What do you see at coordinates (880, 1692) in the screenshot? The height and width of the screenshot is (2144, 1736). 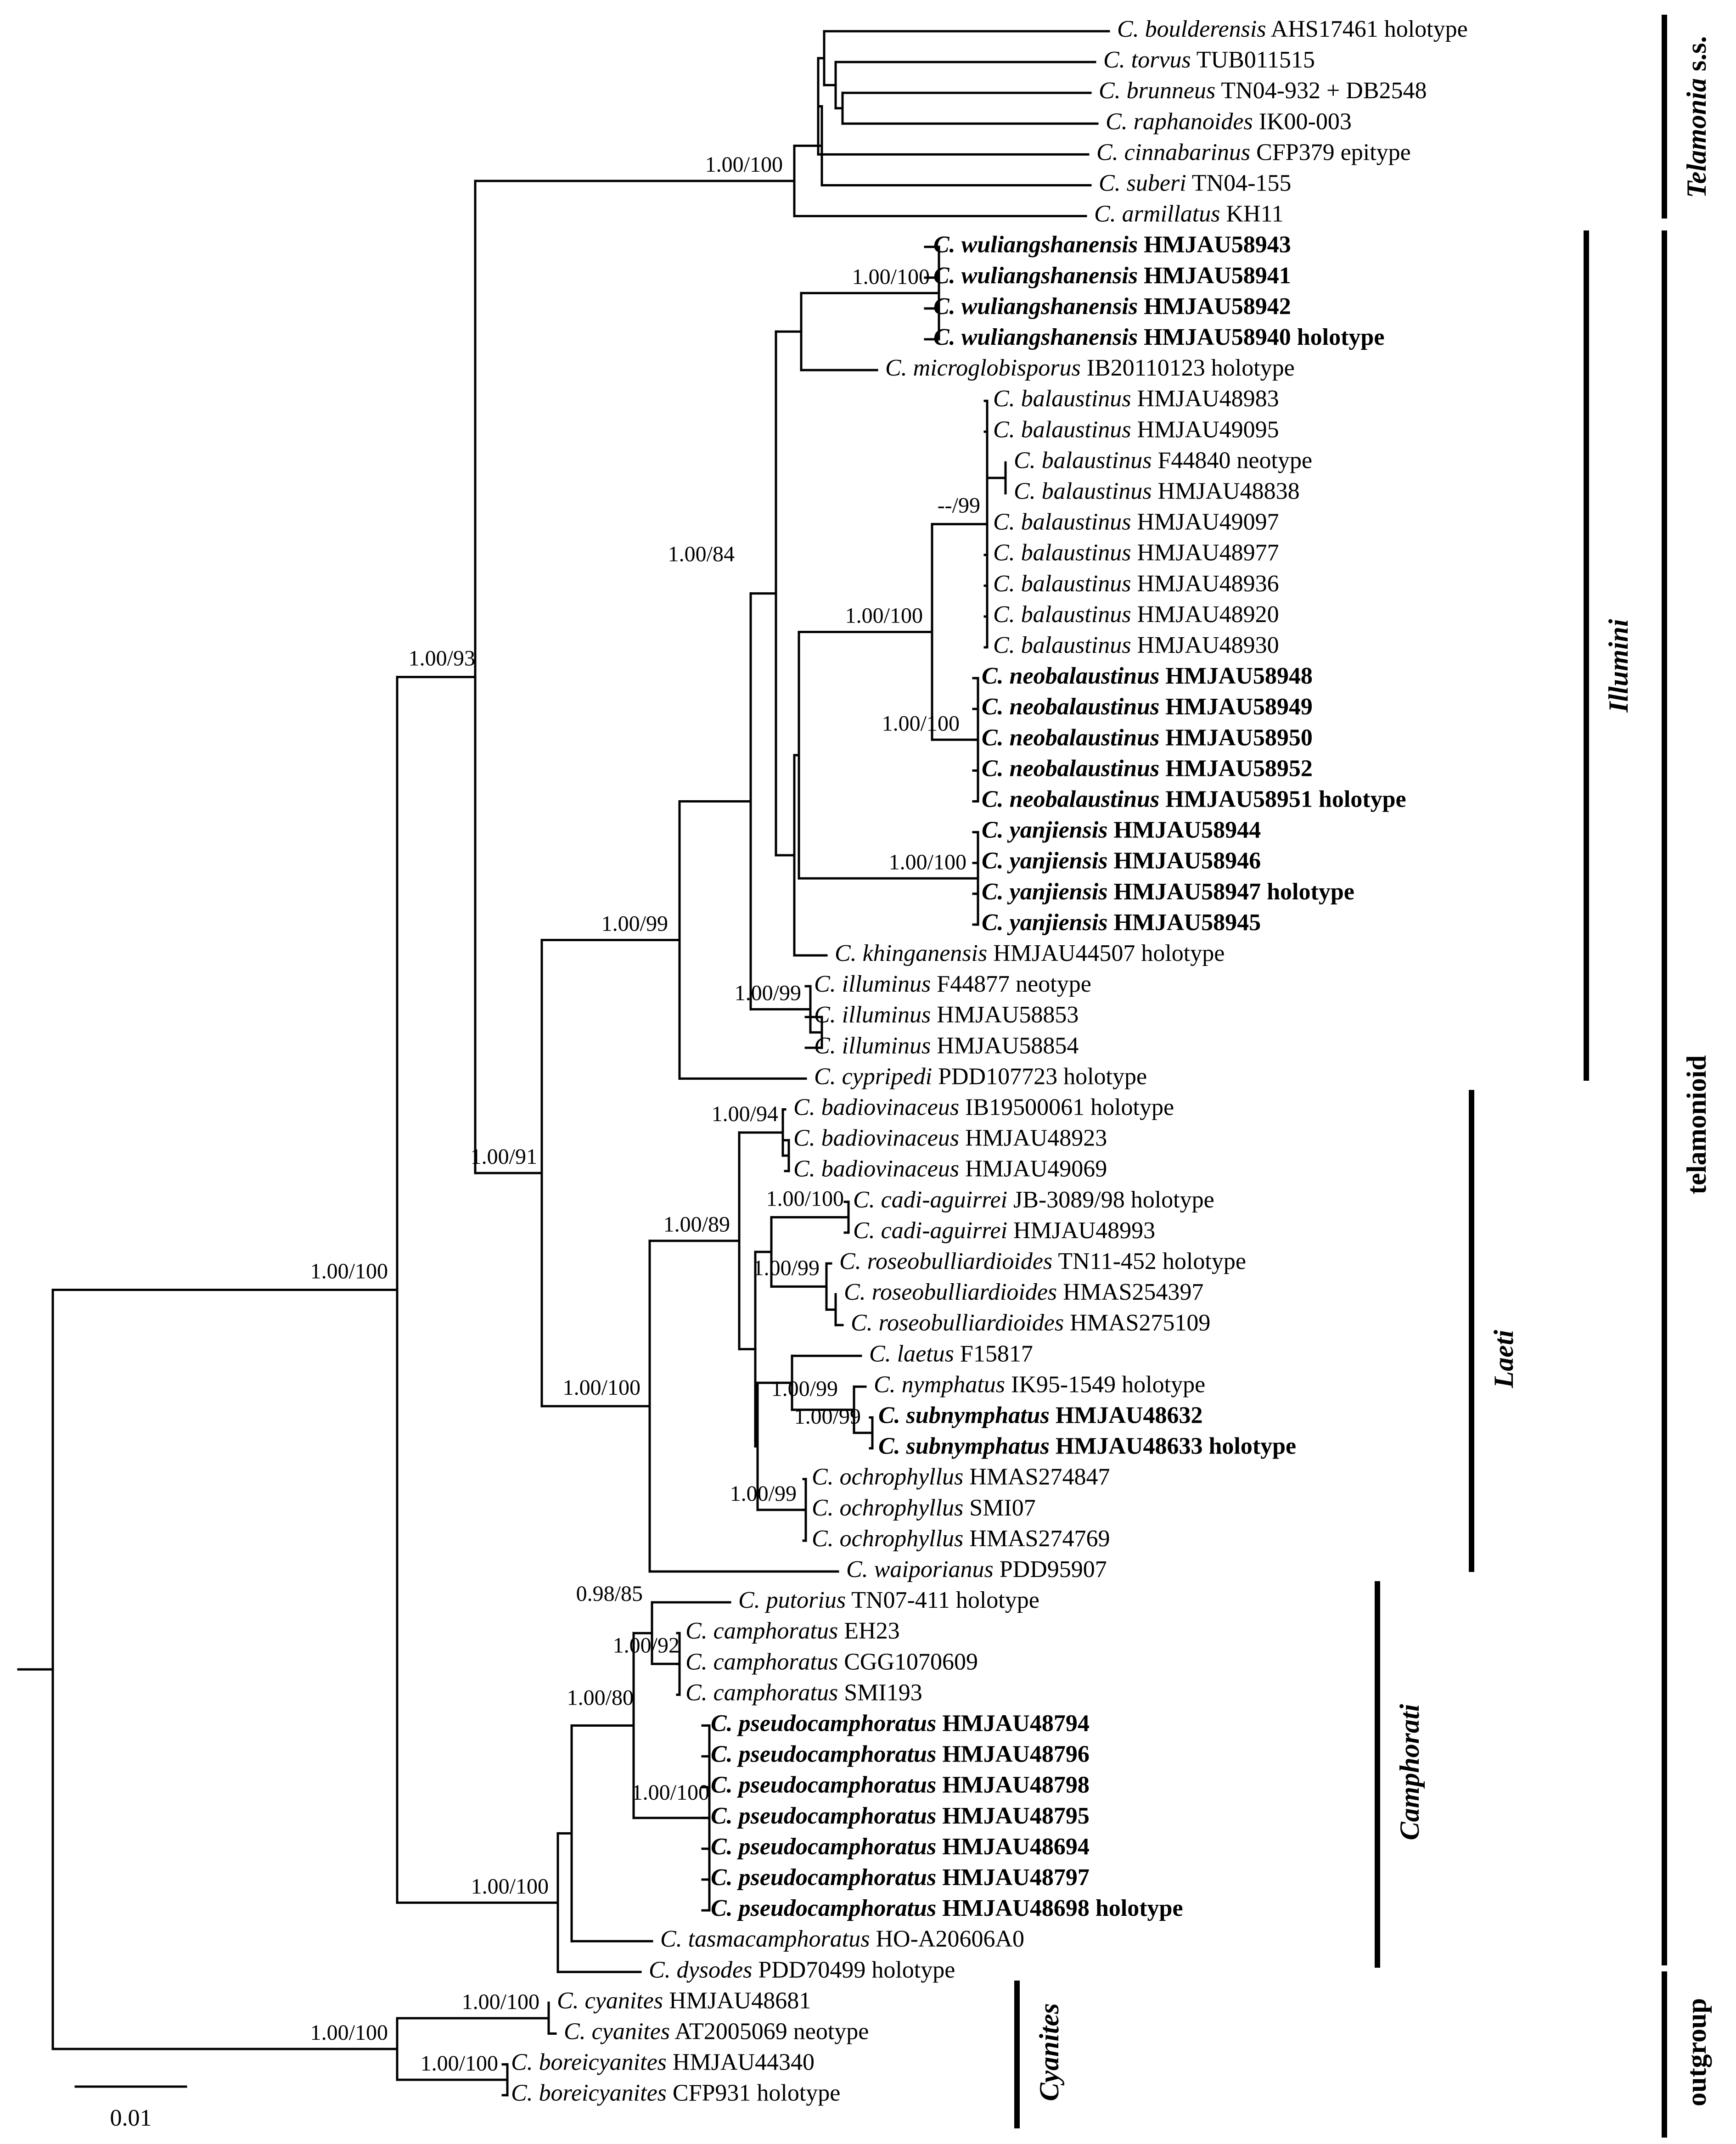 I see `tip-voucher: SMI193` at bounding box center [880, 1692].